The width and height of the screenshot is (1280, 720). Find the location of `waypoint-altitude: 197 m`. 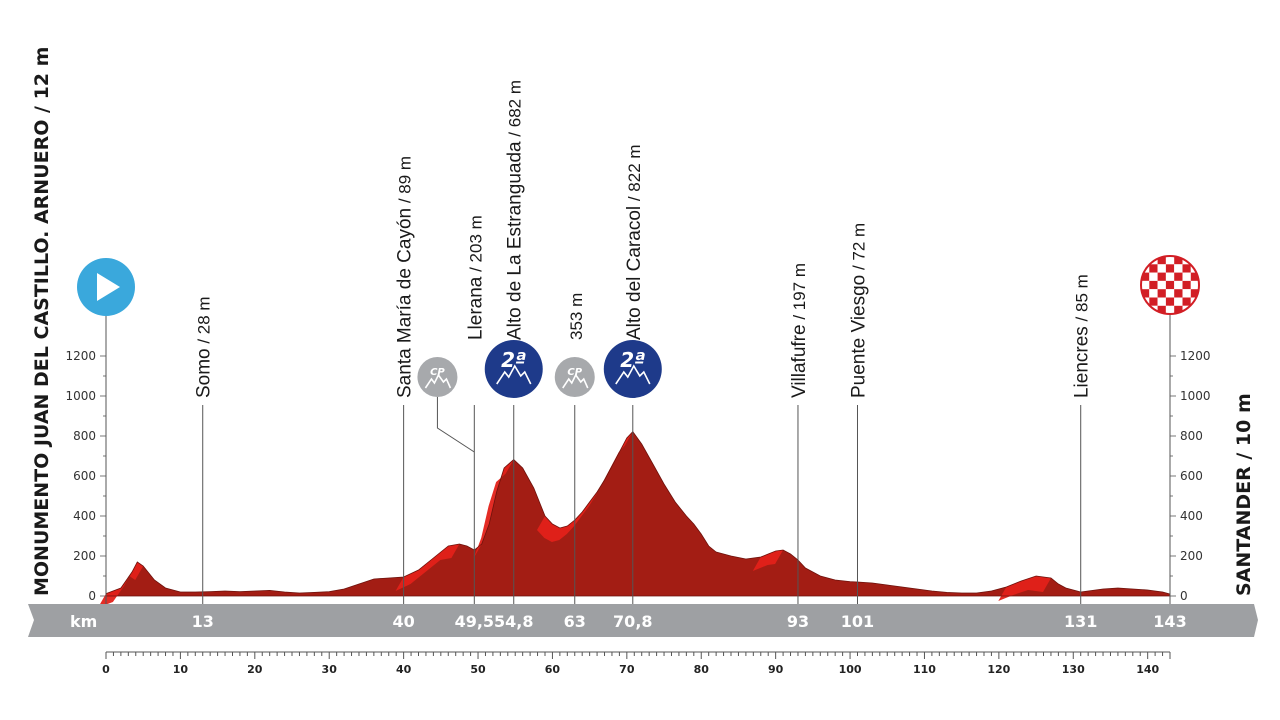

waypoint-altitude: 197 m is located at coordinates (799, 286).